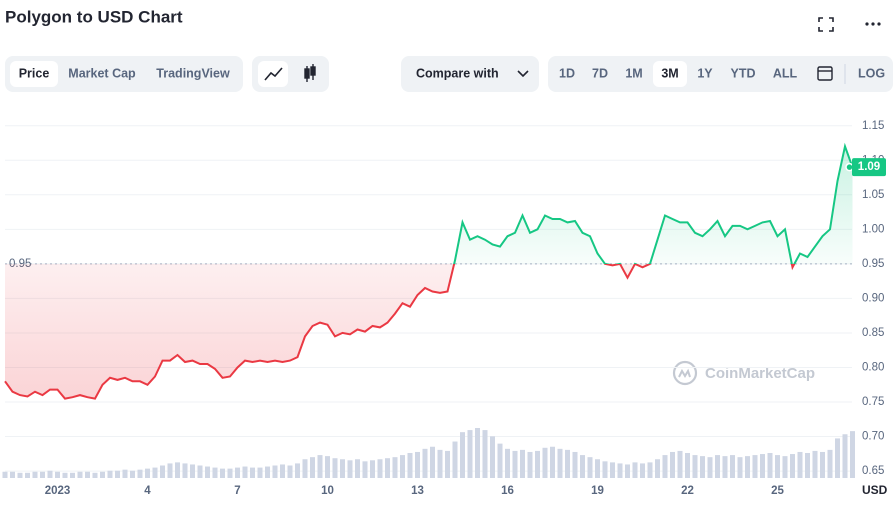 The height and width of the screenshot is (505, 894). I want to click on tab: Market Cap, so click(102, 73).